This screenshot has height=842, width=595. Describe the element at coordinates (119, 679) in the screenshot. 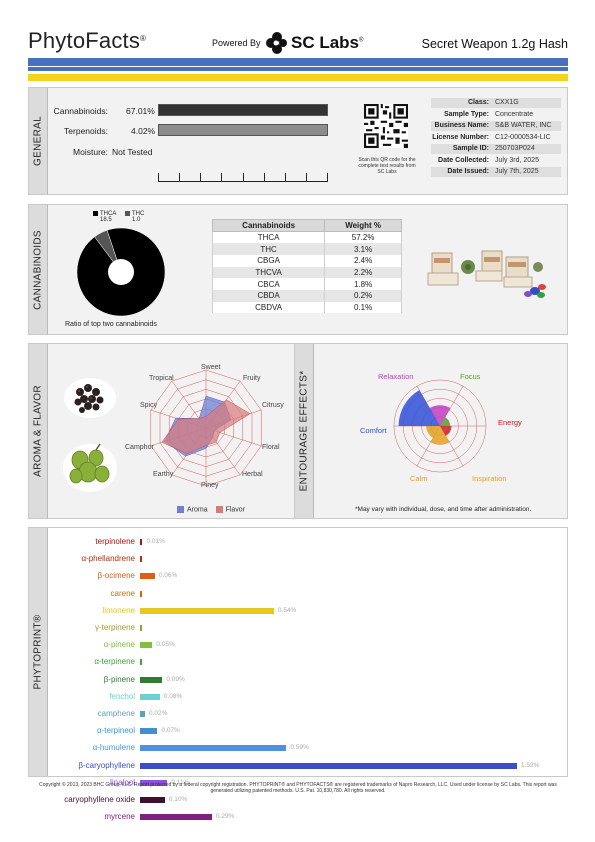

I see `terpene-name: β-pinene` at that location.